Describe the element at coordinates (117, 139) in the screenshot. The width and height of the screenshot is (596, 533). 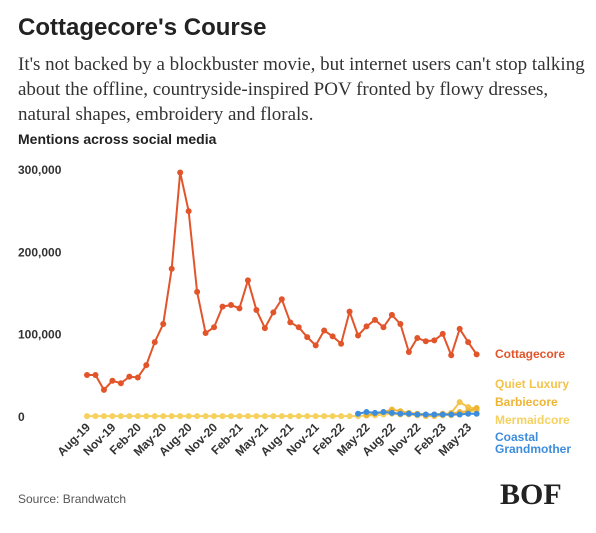
I see `chart-title: Mentions across social media` at that location.